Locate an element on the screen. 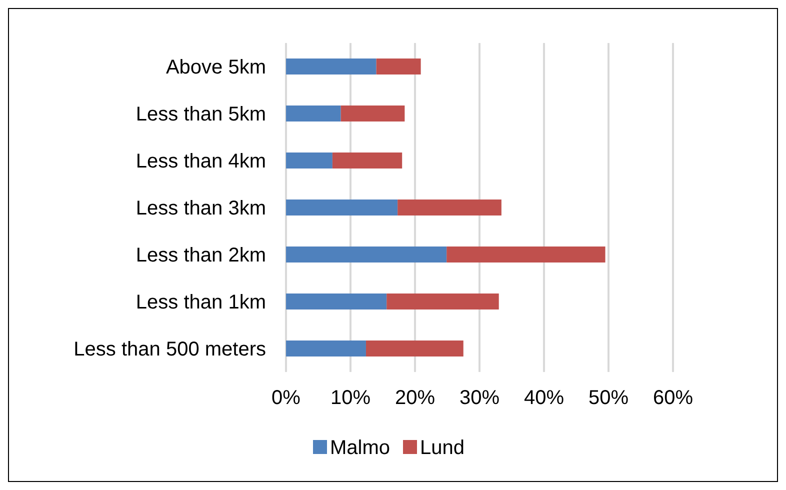  y-tick-label: Less than 5km is located at coordinates (201, 115).